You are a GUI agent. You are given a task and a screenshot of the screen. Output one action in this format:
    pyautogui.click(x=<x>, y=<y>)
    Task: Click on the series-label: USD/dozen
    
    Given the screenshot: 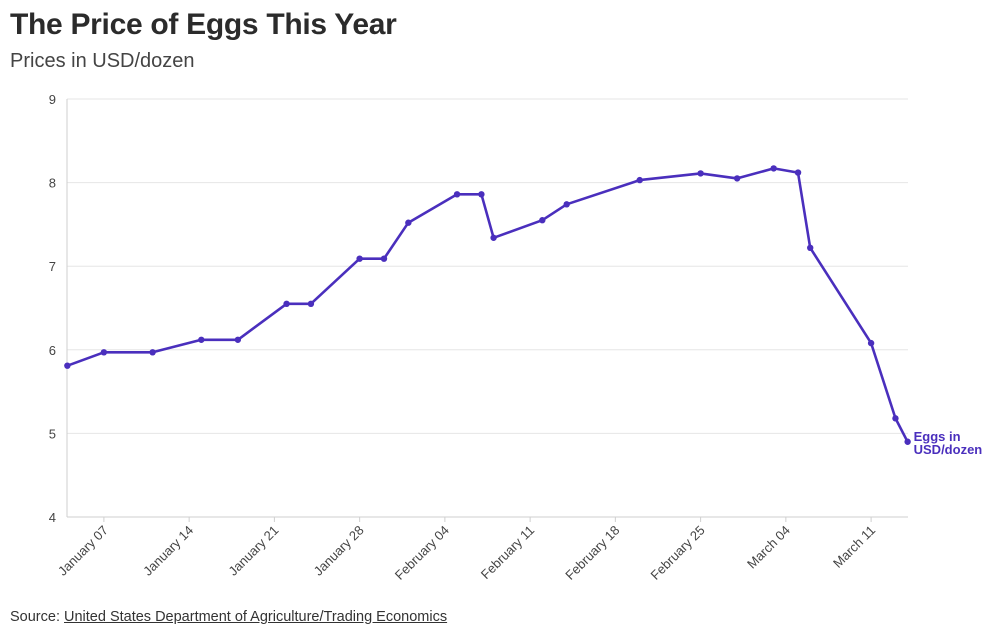 What is the action you would take?
    pyautogui.click(x=948, y=449)
    